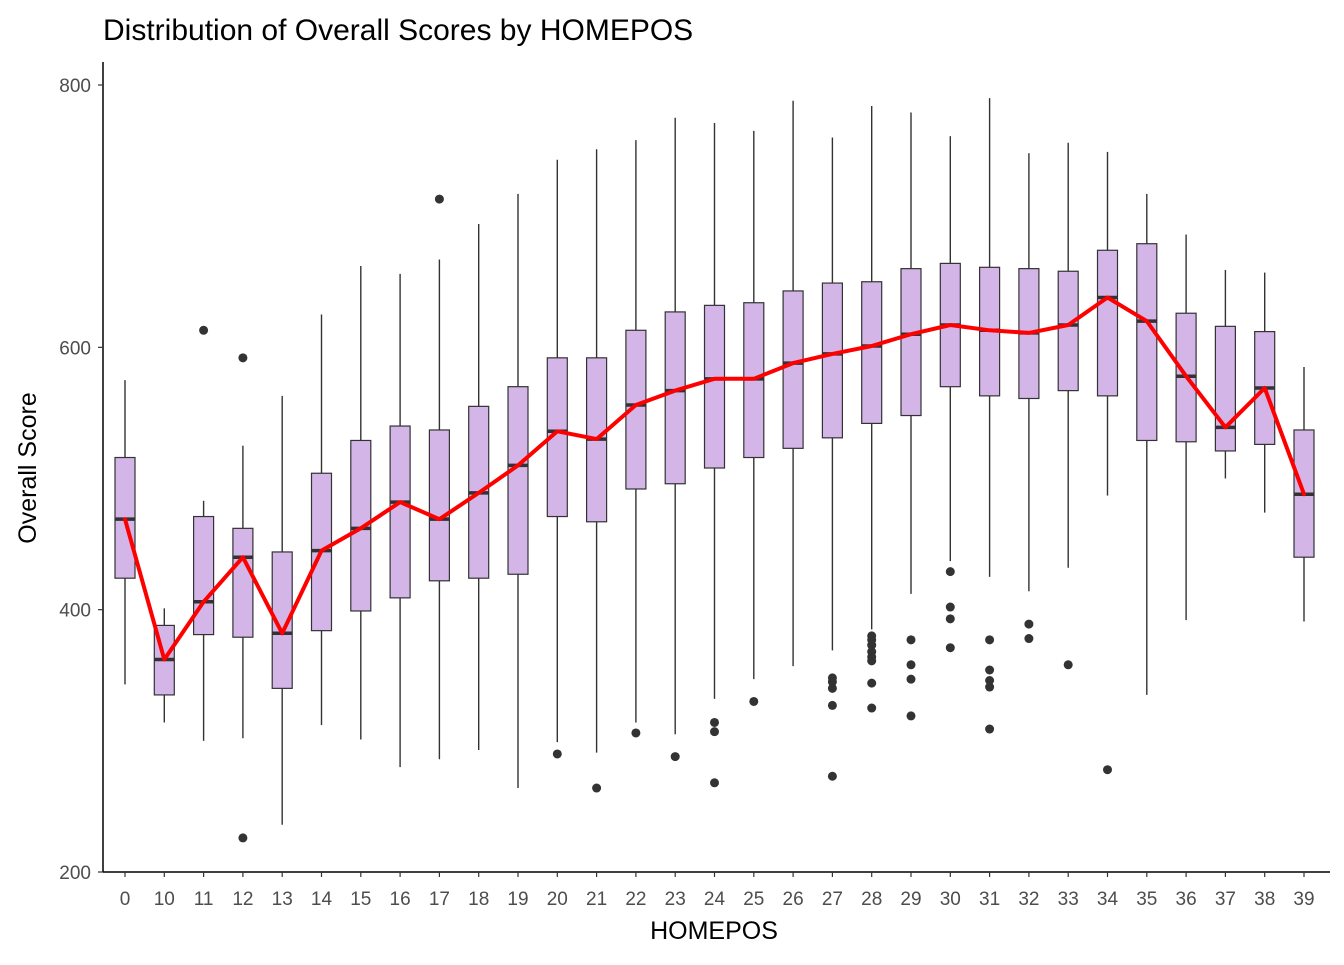 This screenshot has width=1344, height=965. Describe the element at coordinates (793, 899) in the screenshot. I see `x-tick-label: 26` at that location.